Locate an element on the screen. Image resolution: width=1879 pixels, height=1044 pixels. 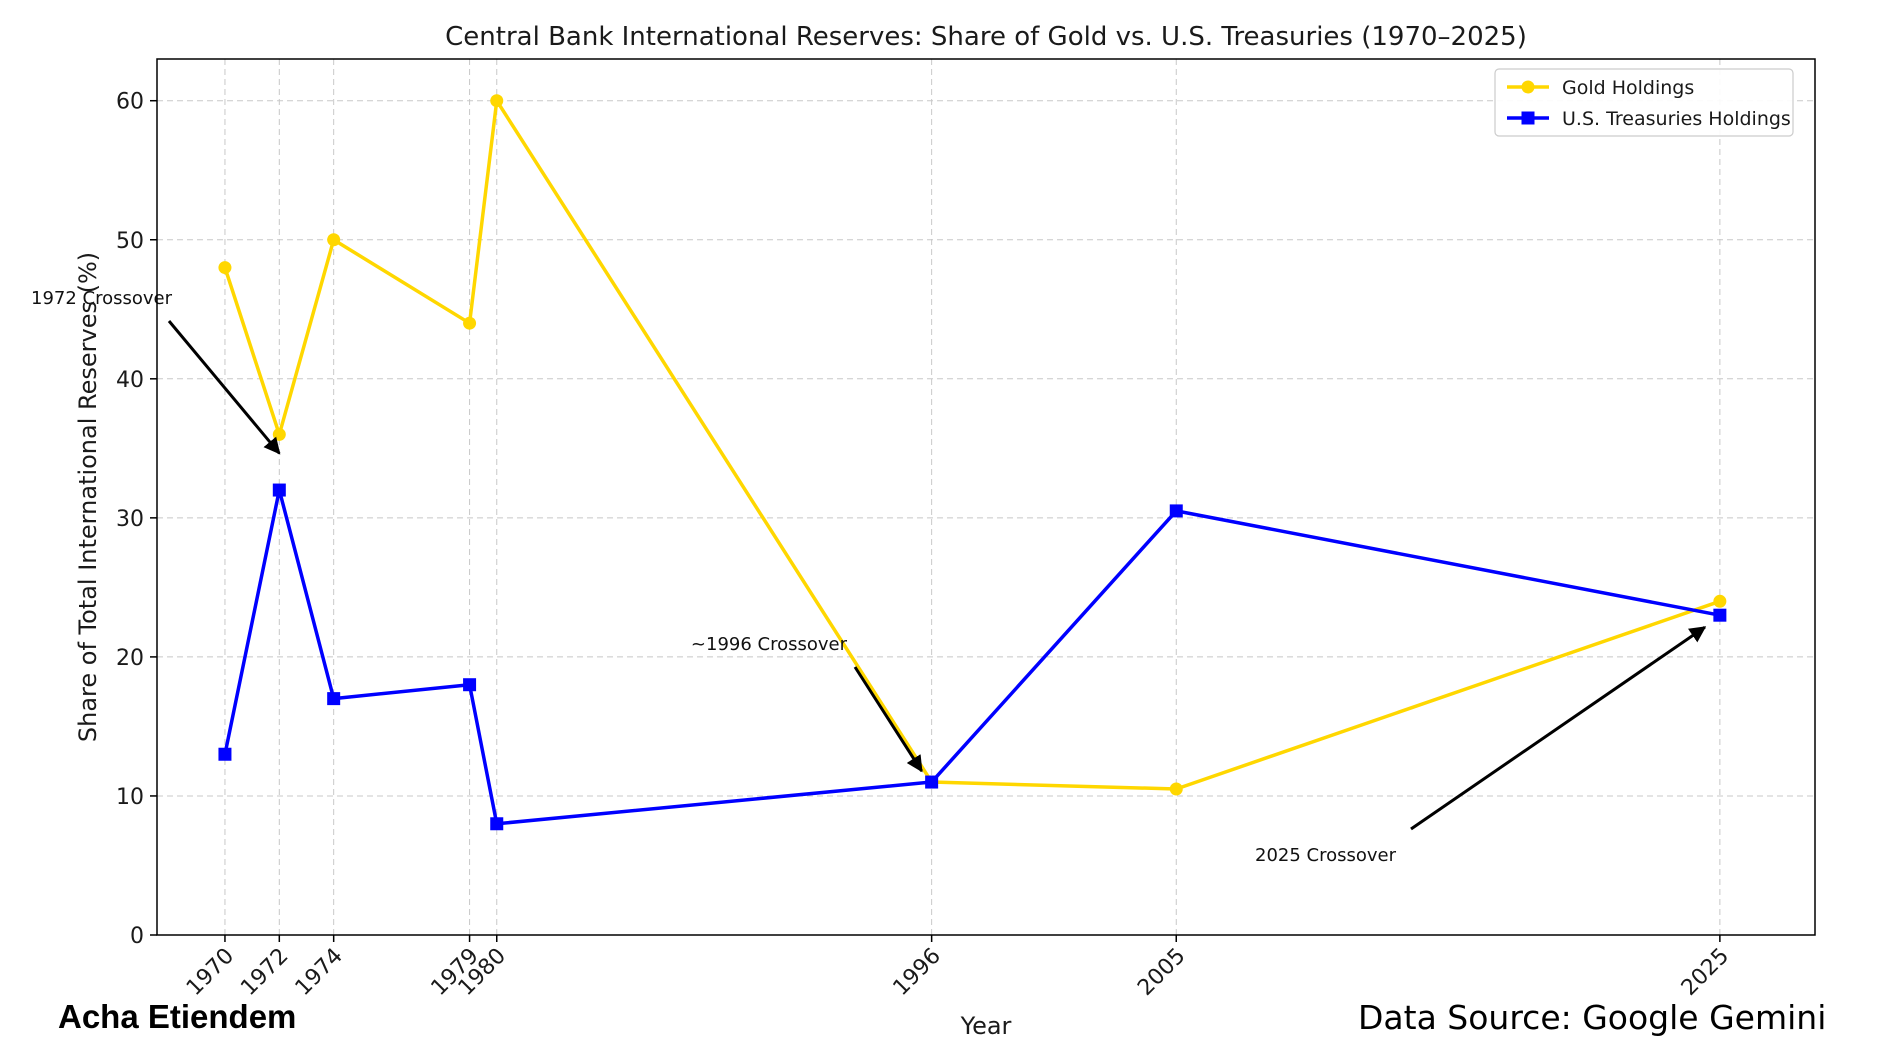
y-tick-label: 10 is located at coordinates (130, 797).